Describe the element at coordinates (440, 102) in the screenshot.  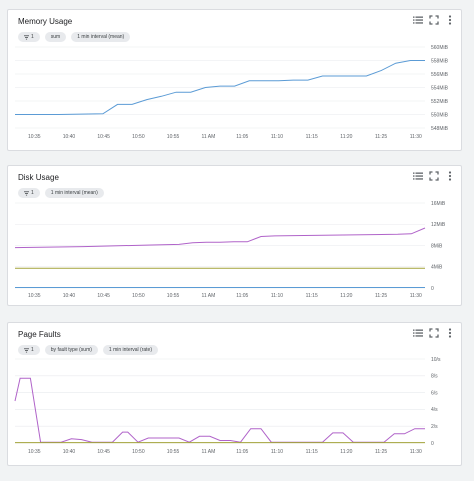
I see `y-tick-label: 552MiB` at that location.